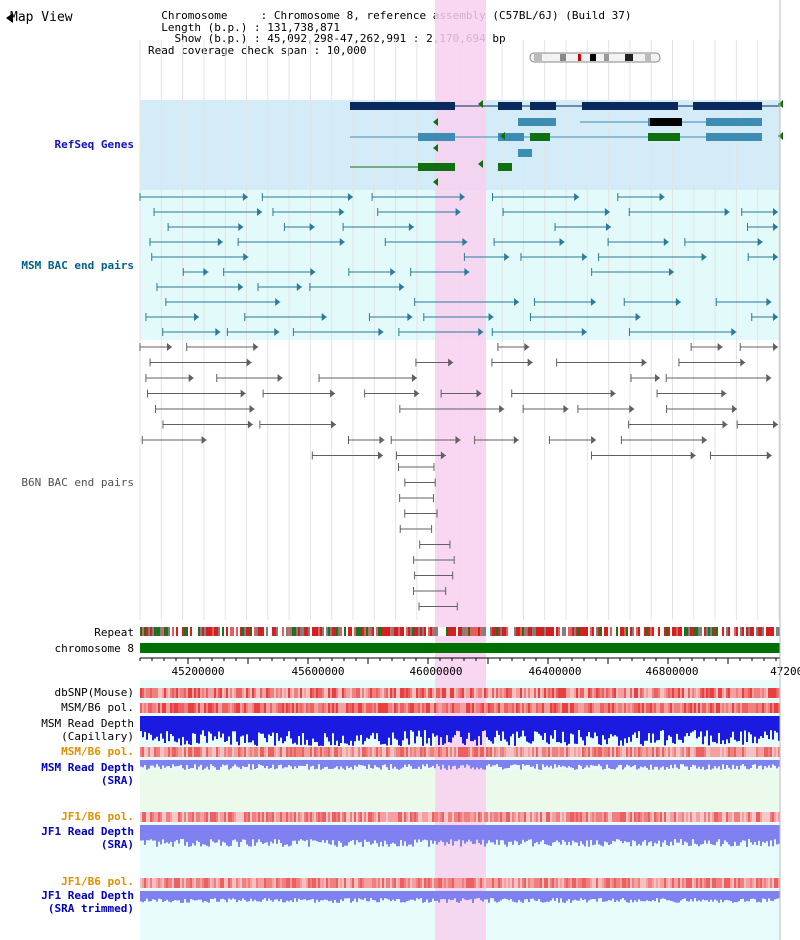 This screenshot has height=940, width=800. Describe the element at coordinates (9, 18) in the screenshot. I see `collapse-arrow-icon` at that location.